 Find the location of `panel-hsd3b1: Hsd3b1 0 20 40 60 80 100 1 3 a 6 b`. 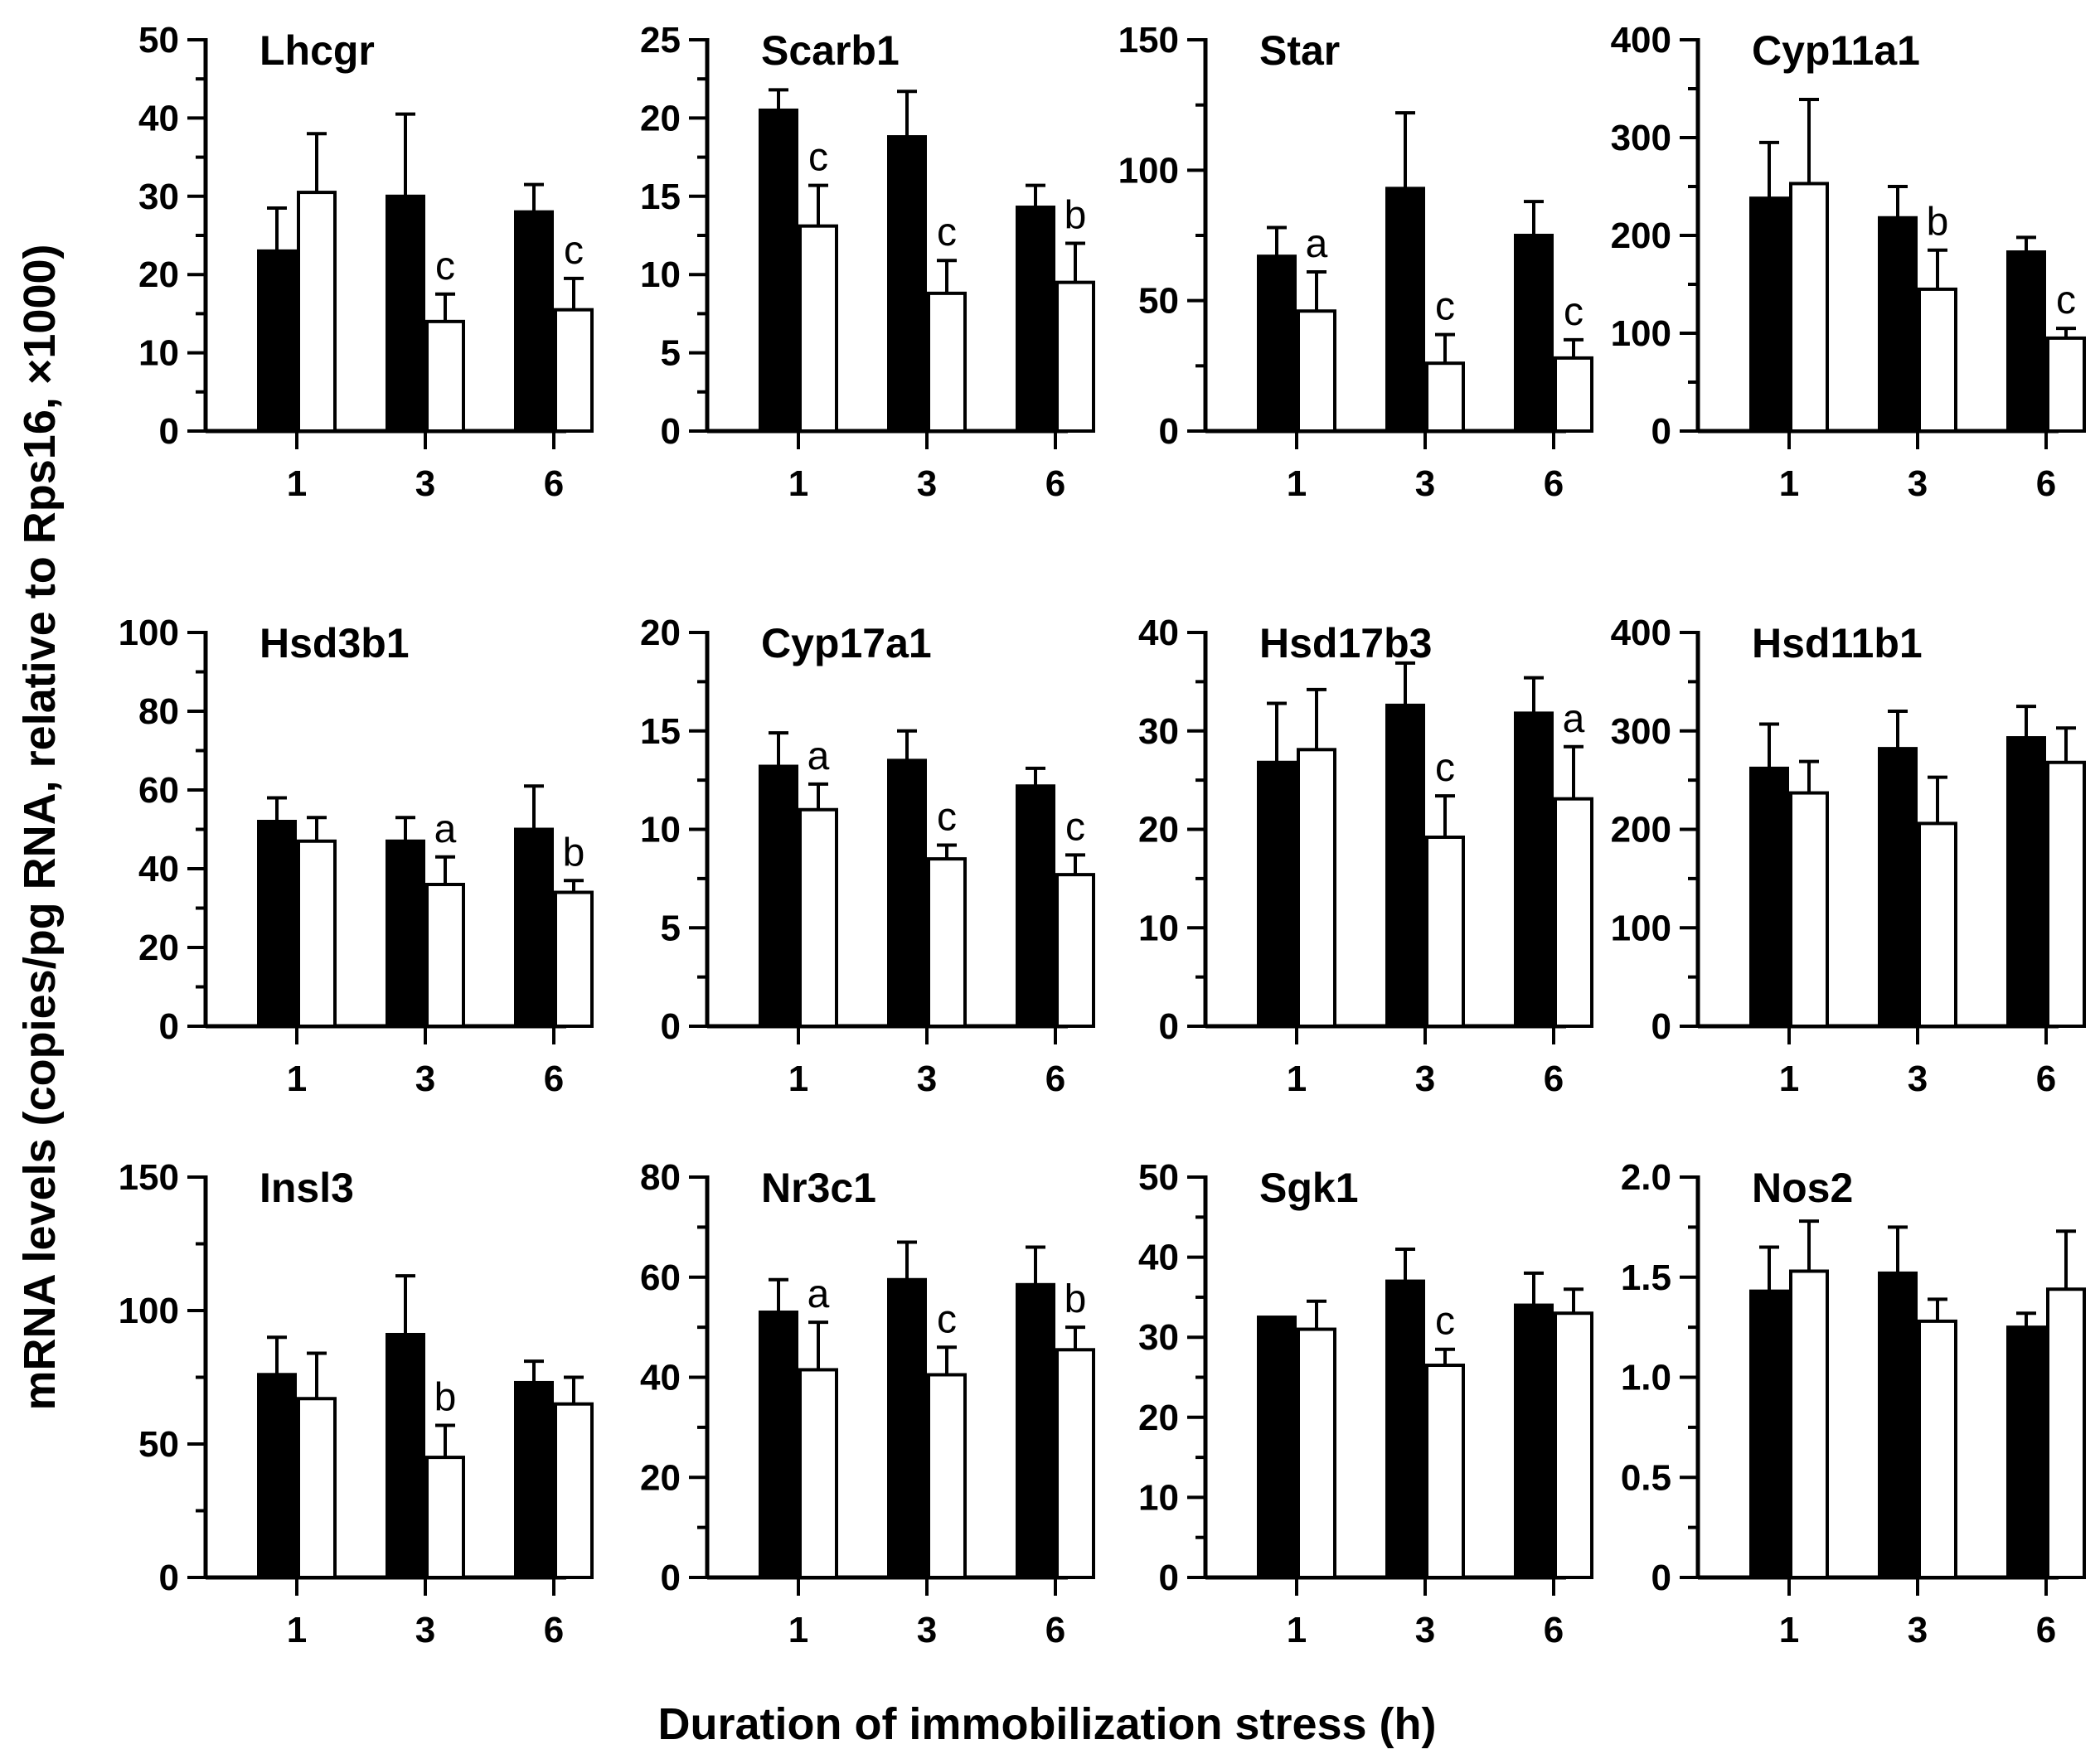

panel-hsd3b1: Hsd3b1 0 20 40 60 80 100 1 3 a 6 b is located at coordinates (356, 856).